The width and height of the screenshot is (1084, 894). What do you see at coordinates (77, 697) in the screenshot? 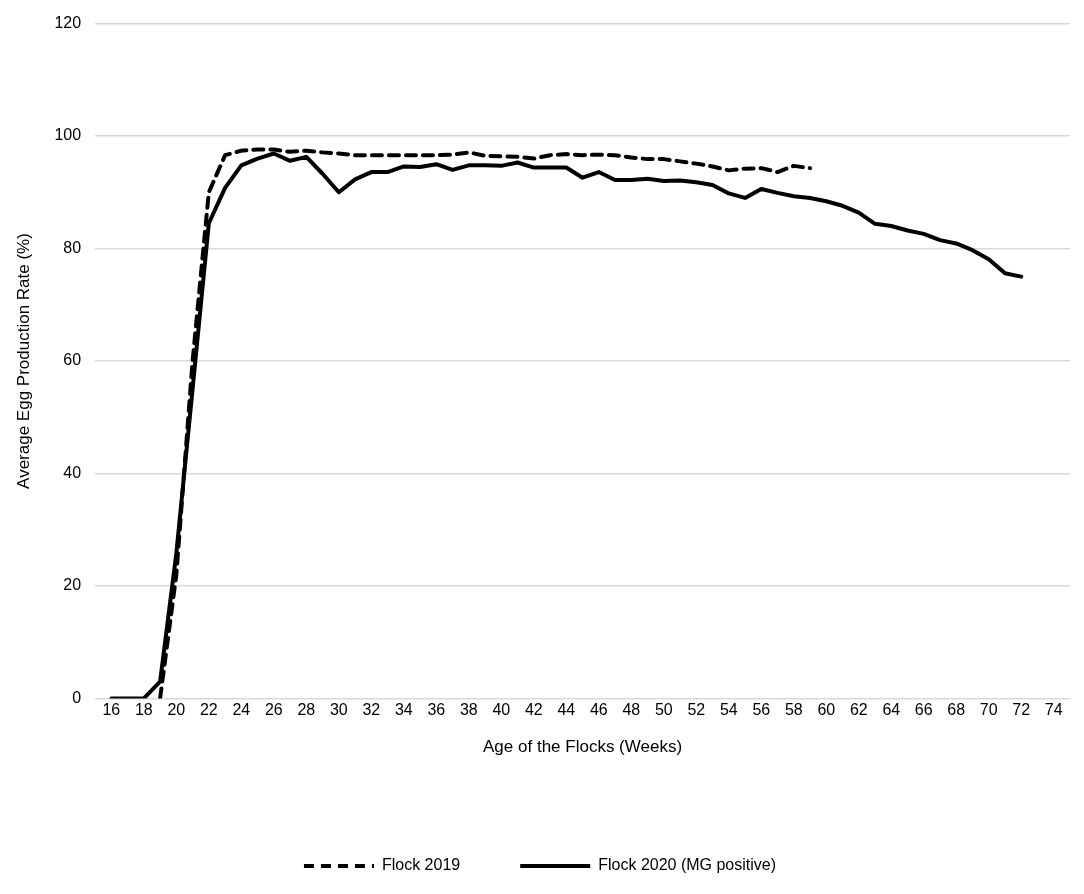
I see `y-tick-label: 0` at bounding box center [77, 697].